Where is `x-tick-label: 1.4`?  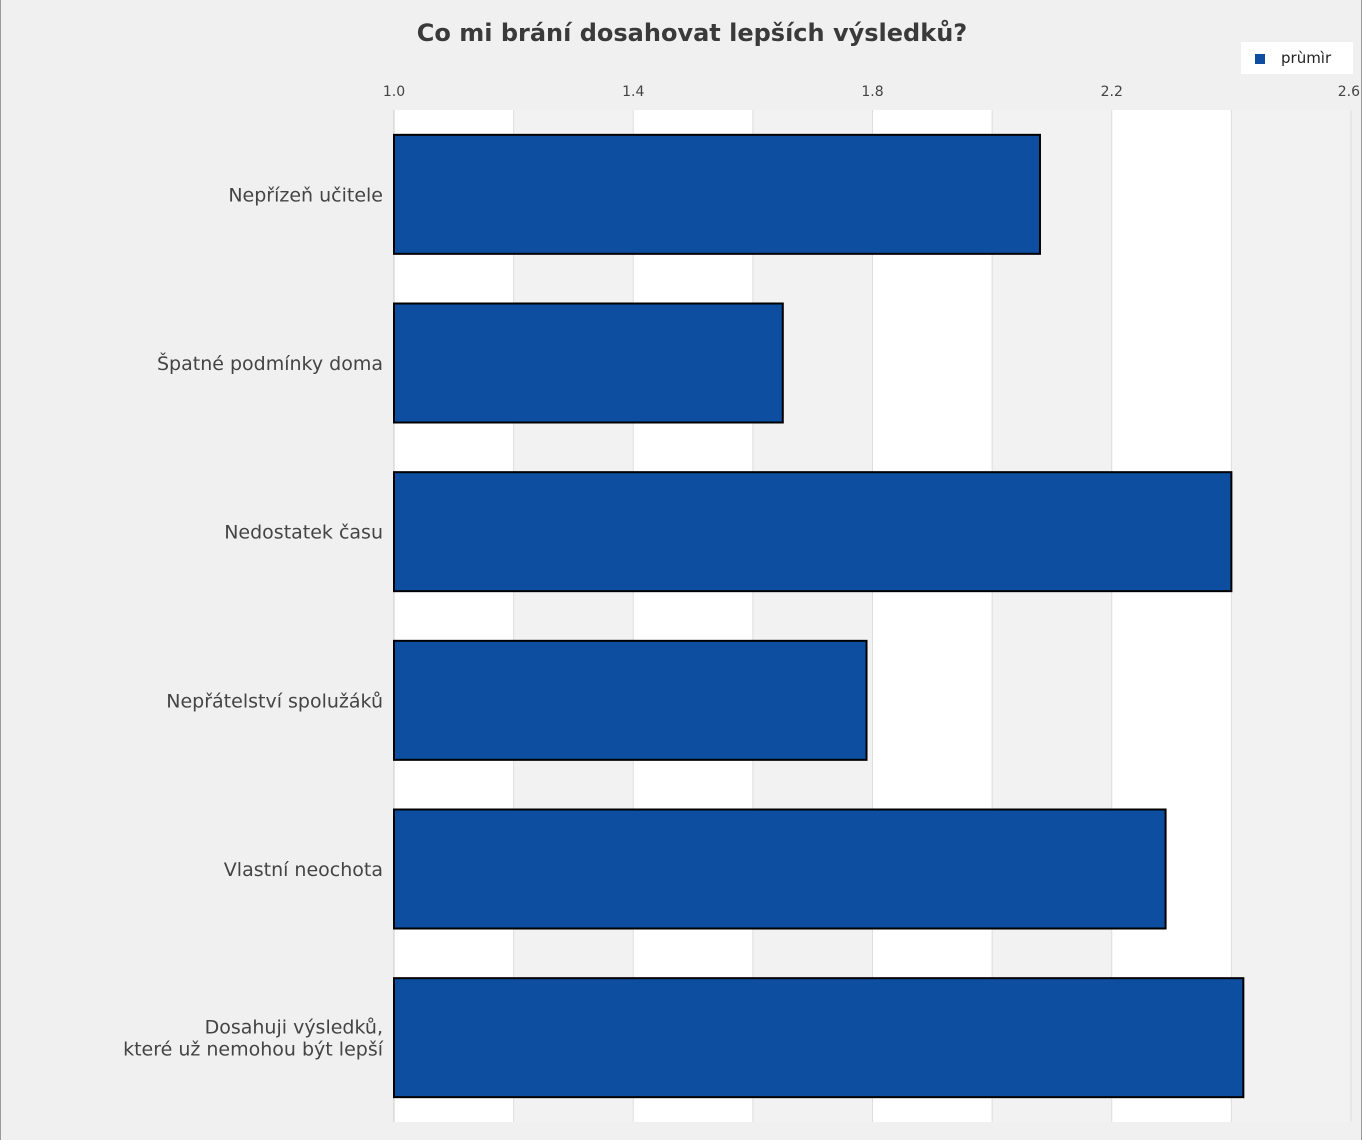 x-tick-label: 1.4 is located at coordinates (633, 92).